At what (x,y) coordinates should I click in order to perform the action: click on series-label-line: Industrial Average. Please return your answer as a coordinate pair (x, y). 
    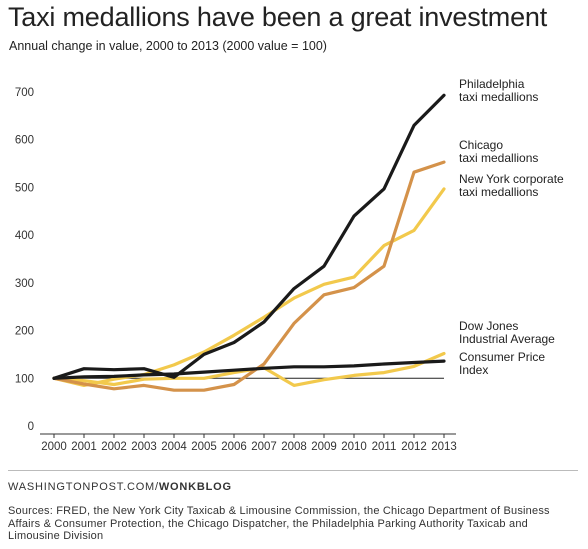
    Looking at the image, I should click on (507, 339).